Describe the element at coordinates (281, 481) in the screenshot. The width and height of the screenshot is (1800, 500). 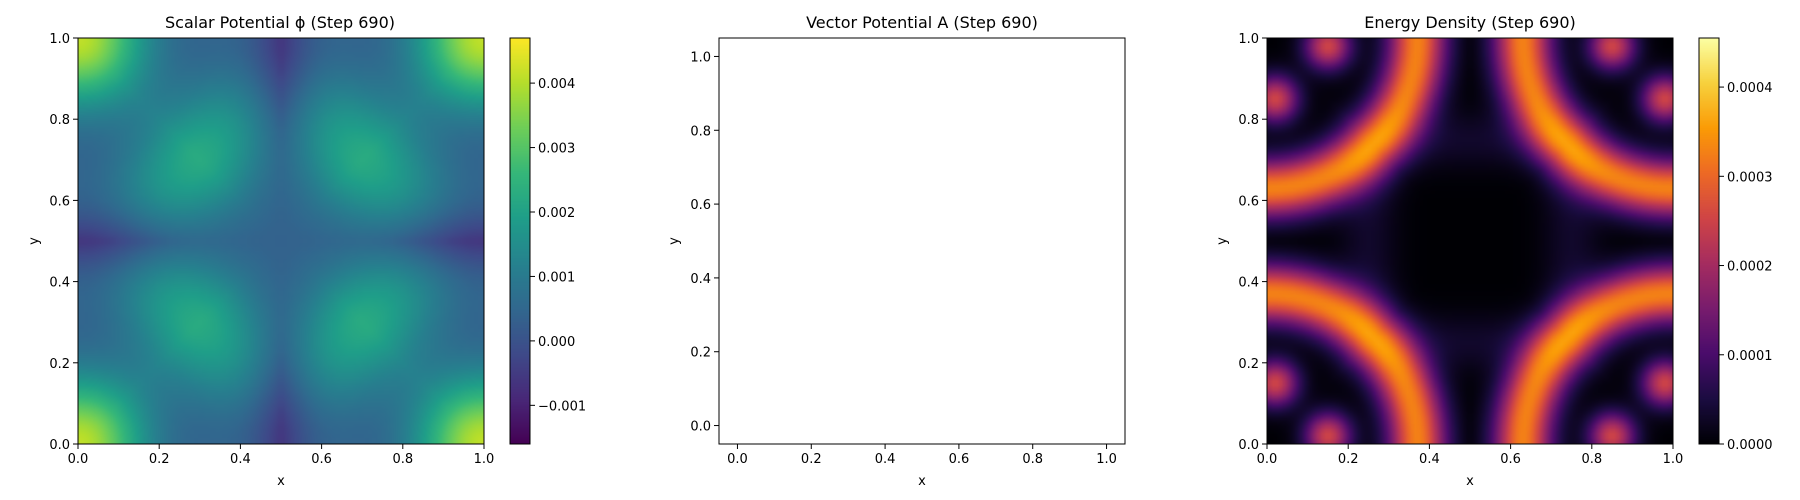
I see `panel1-xlabel: x` at that location.